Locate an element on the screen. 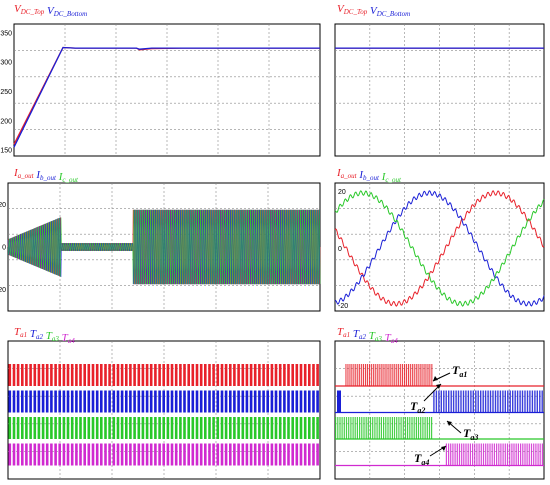 The height and width of the screenshot is (485, 550). y-tick-label: -20 is located at coordinates (3, 290).